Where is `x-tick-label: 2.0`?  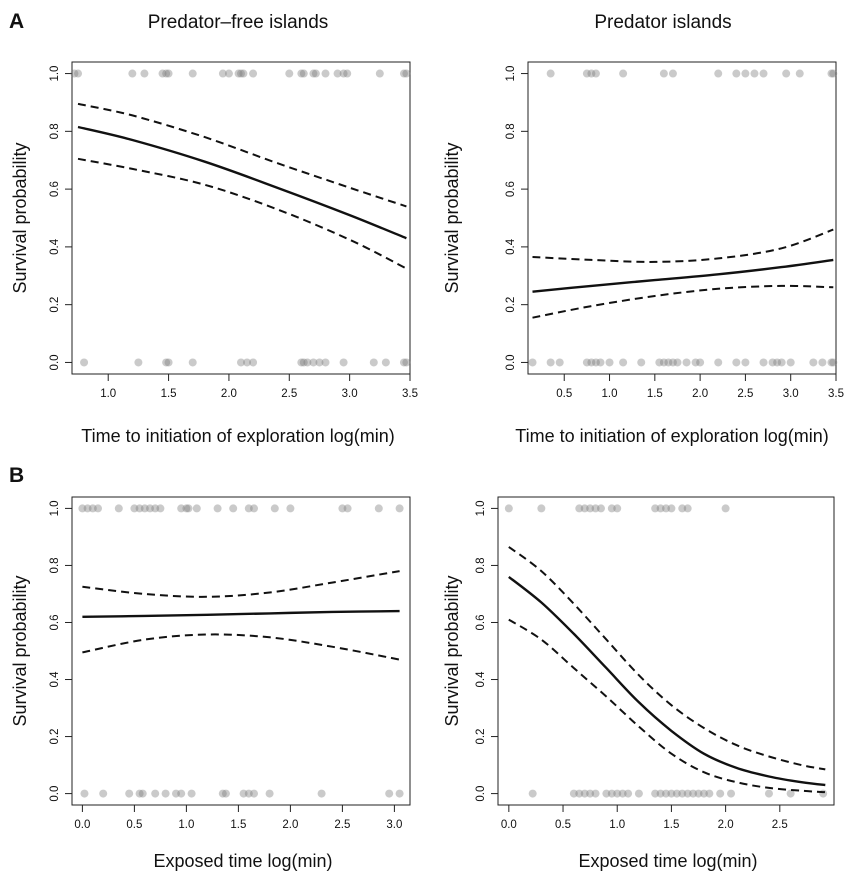 x-tick-label: 2.0 is located at coordinates (229, 394).